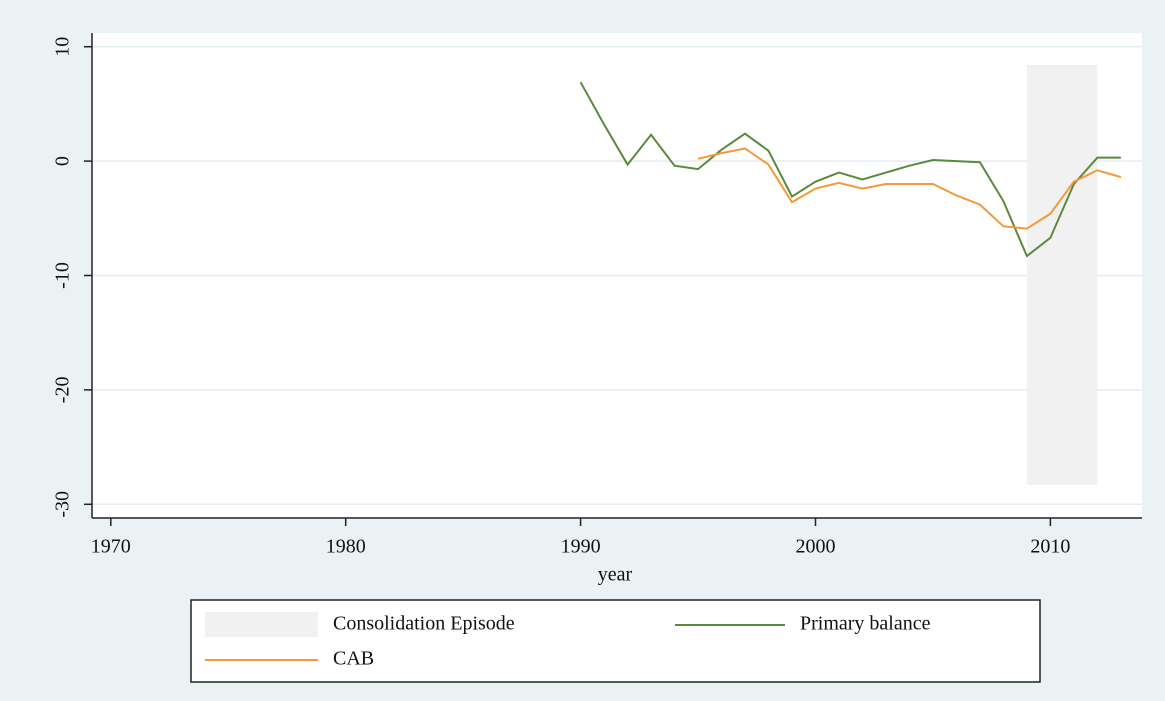 The width and height of the screenshot is (1165, 701). What do you see at coordinates (63, 47) in the screenshot?
I see `y-tick-label: 10` at bounding box center [63, 47].